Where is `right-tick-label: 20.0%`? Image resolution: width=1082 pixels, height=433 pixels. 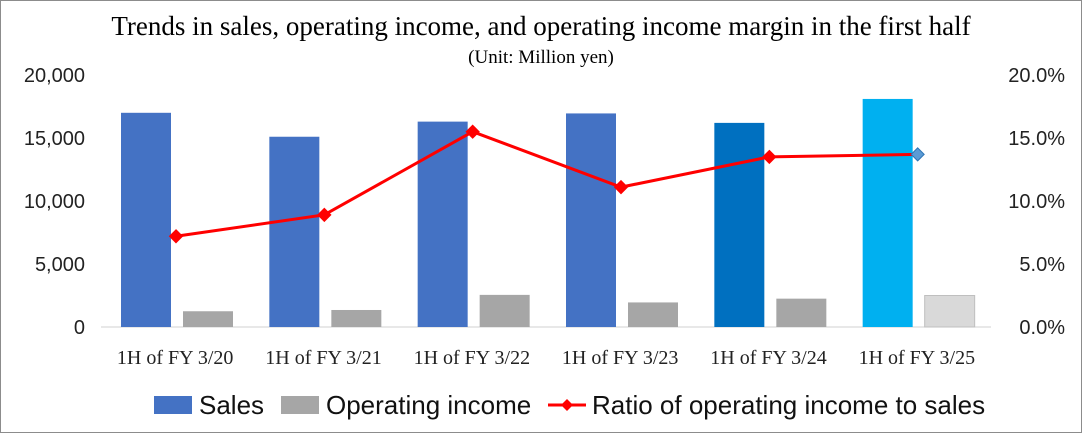
right-tick-label: 20.0% is located at coordinates (1036, 76).